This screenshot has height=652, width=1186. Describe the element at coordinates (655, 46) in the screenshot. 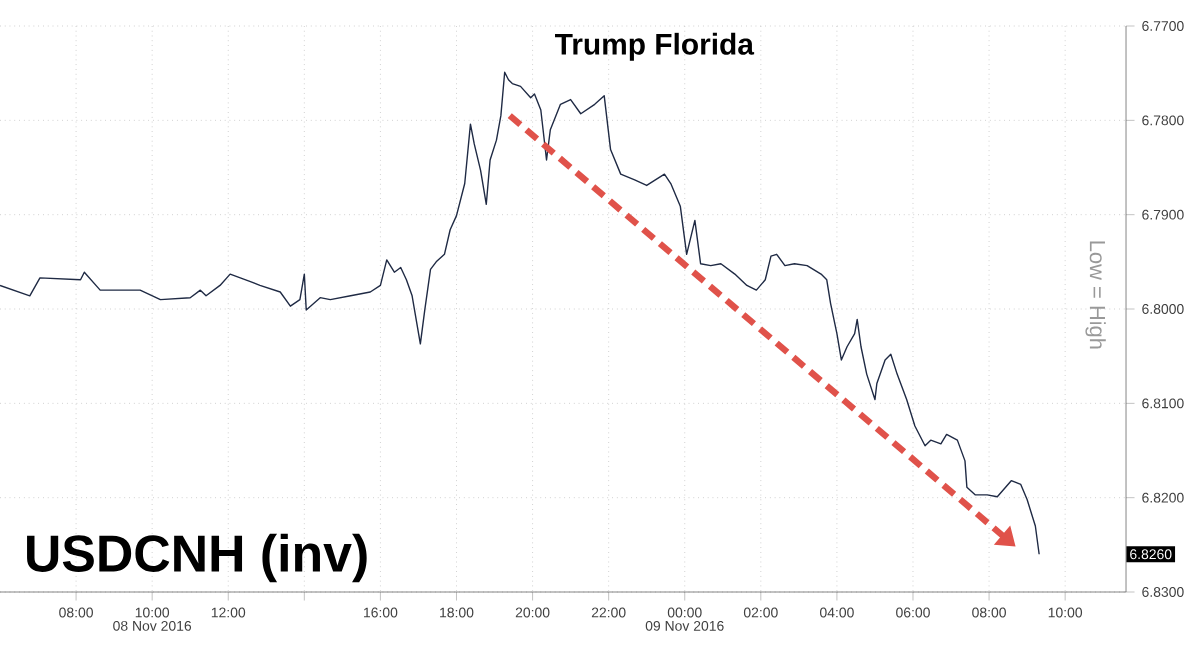

I see `annotation: Trump Florida` at that location.